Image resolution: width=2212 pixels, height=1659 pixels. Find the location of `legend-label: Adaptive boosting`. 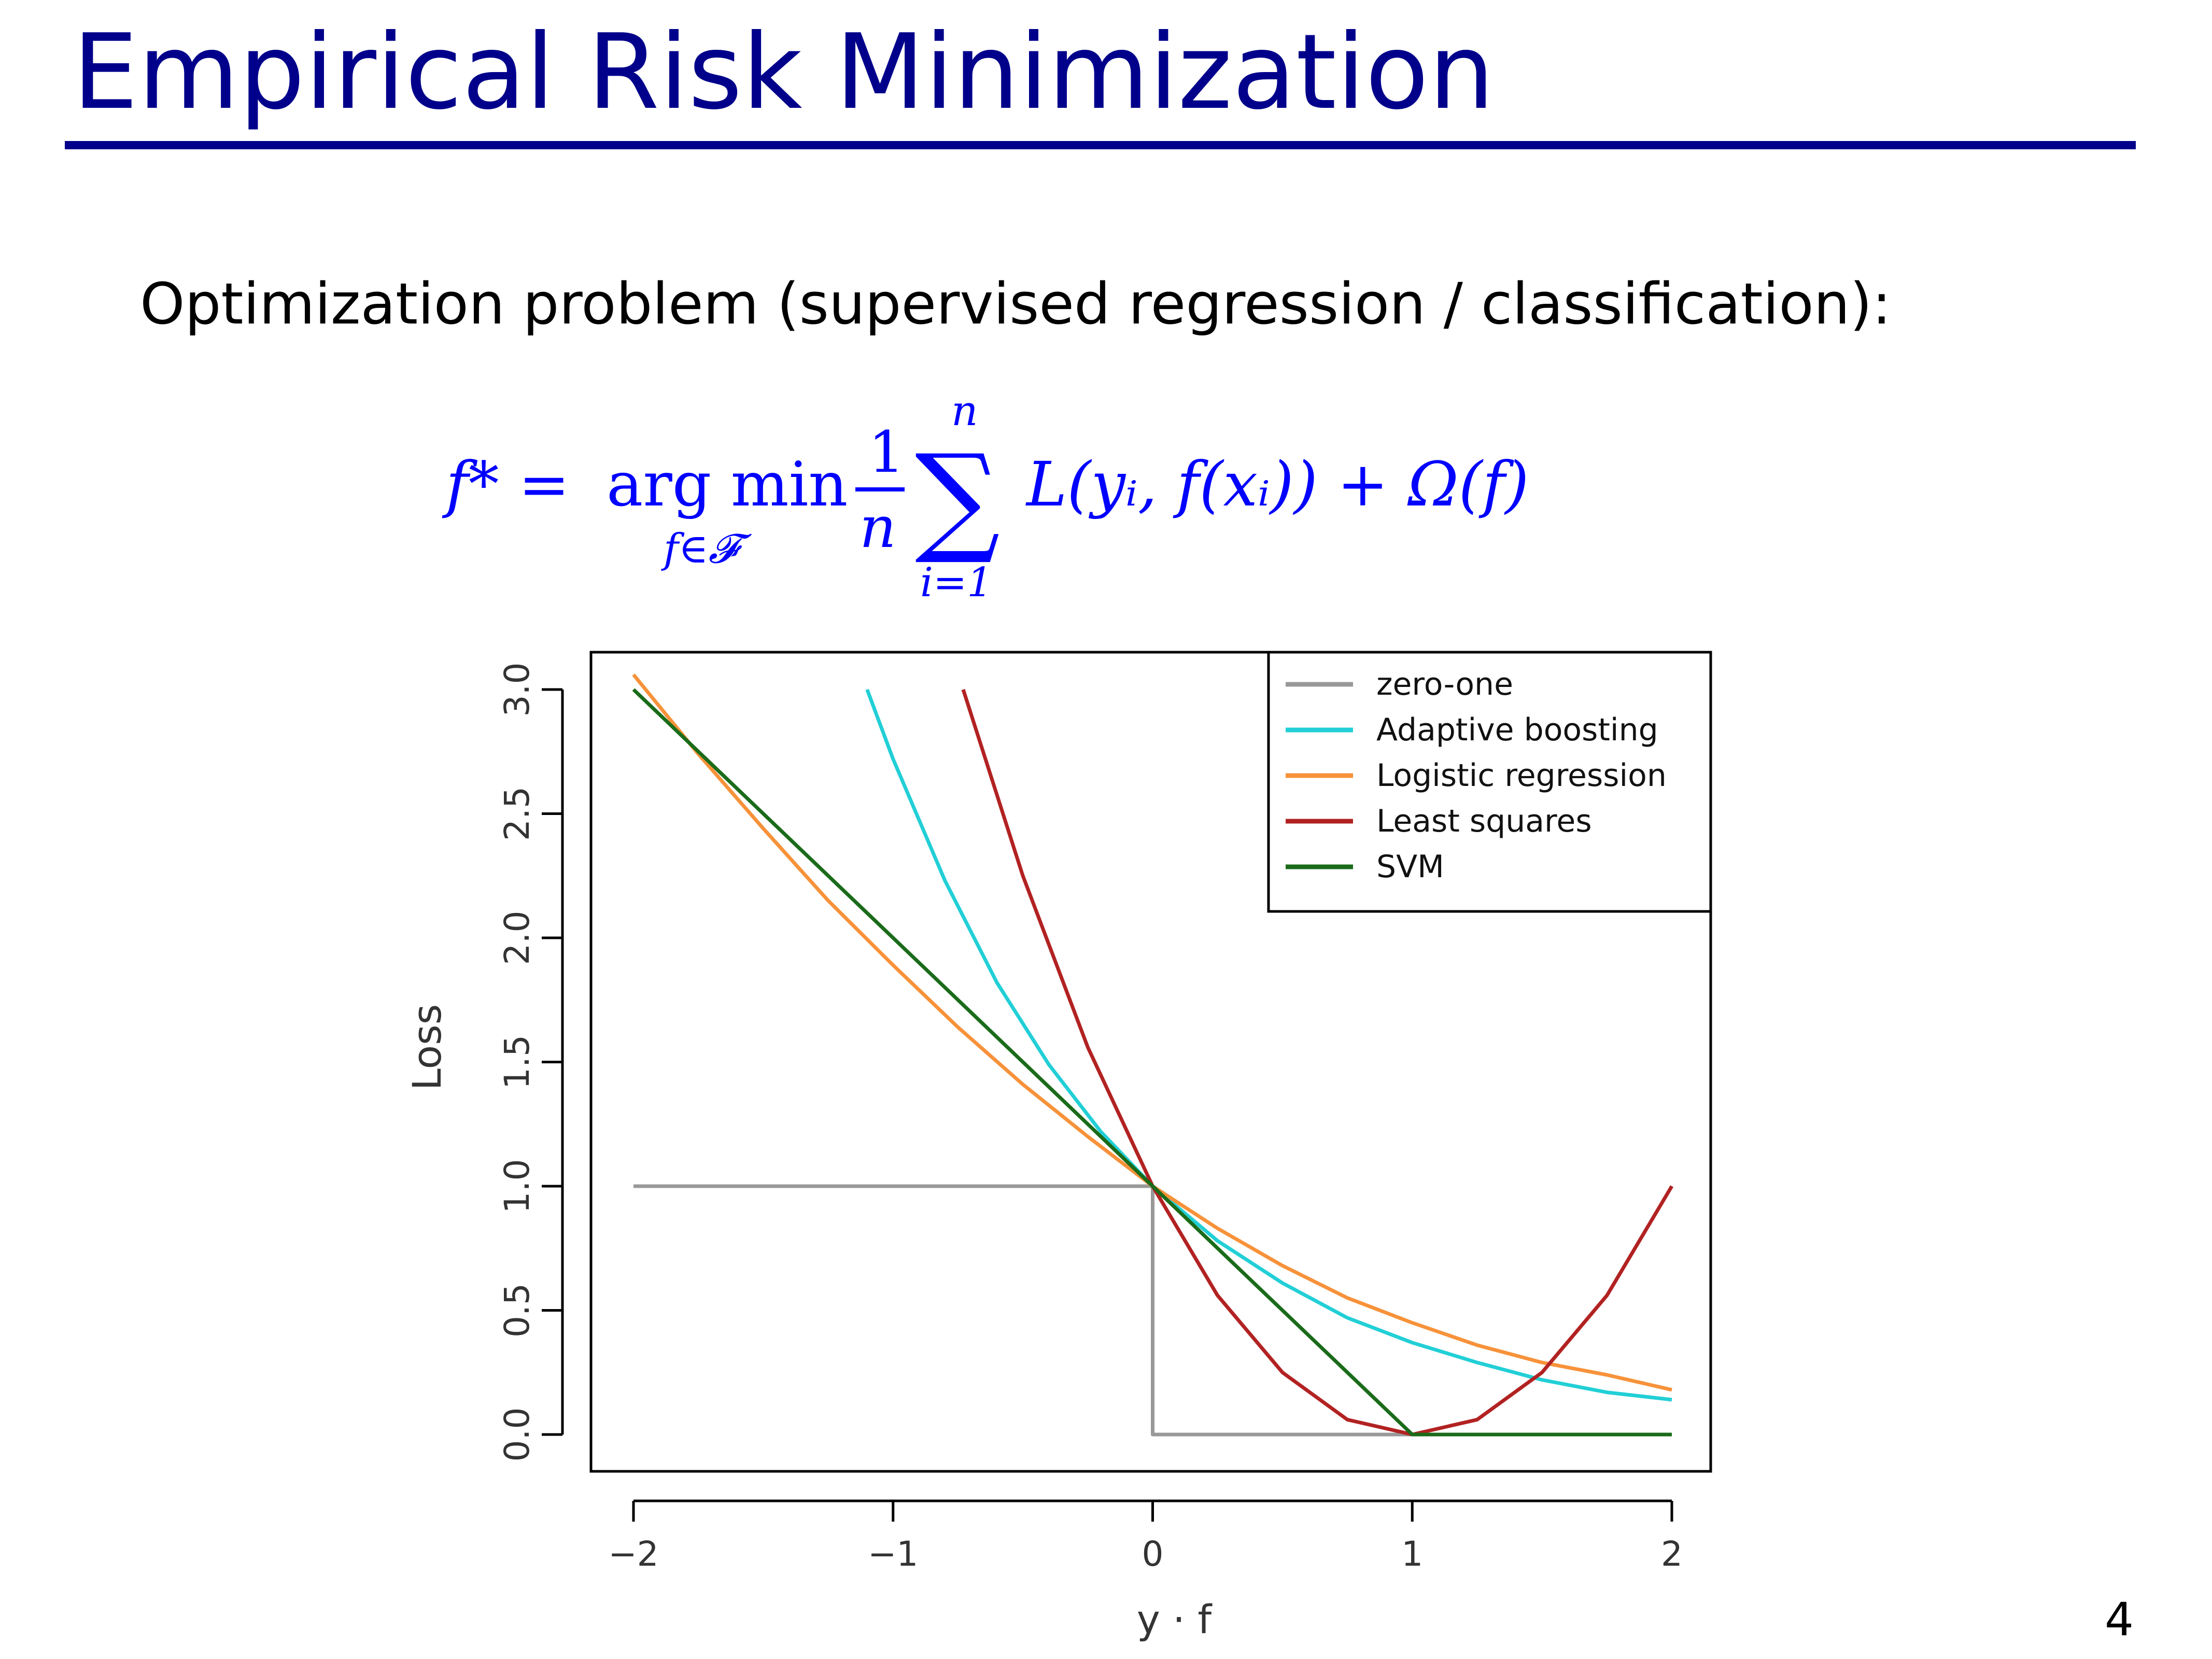

legend-label: Adaptive boosting is located at coordinates (1517, 730).